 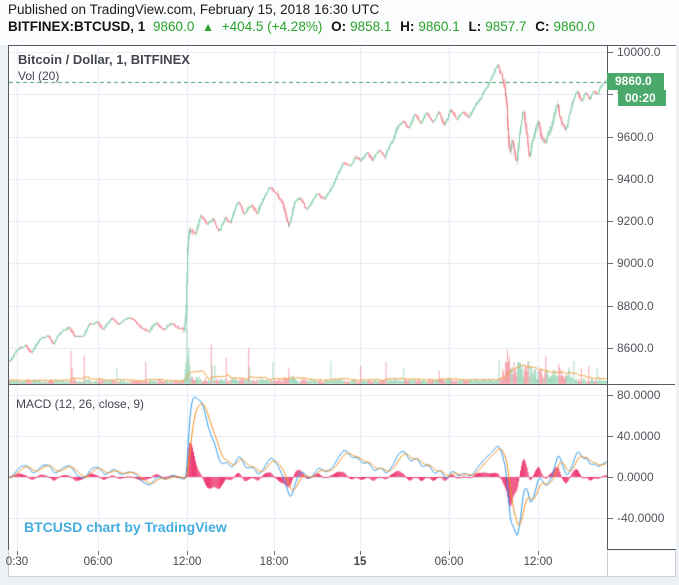 I want to click on time-axis-corner-divider, so click(x=607, y=563).